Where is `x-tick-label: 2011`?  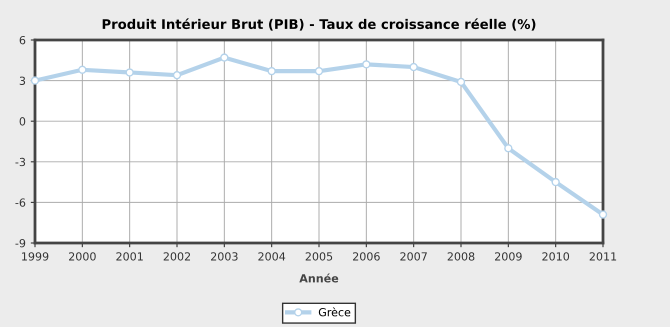 x-tick-label: 2011 is located at coordinates (603, 256).